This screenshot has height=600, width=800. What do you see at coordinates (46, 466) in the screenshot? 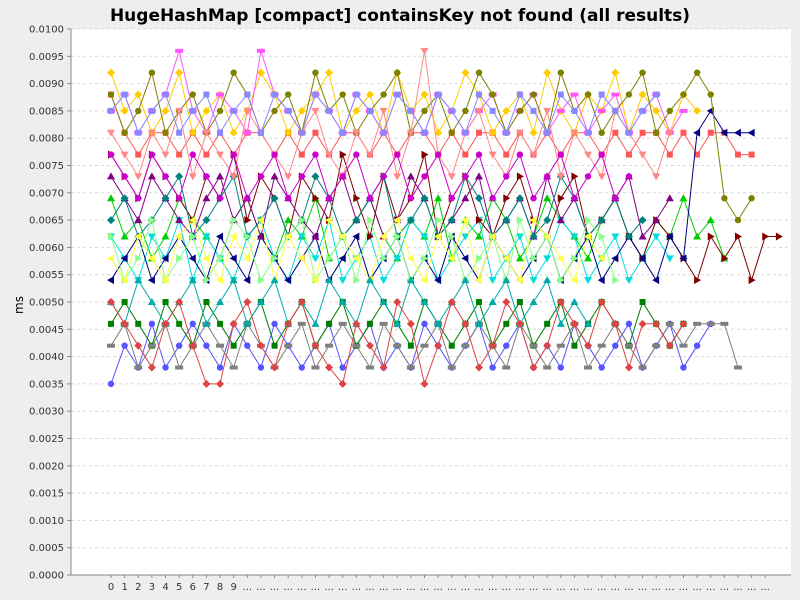
I see `y-tick-label: 0.0020` at bounding box center [46, 466].